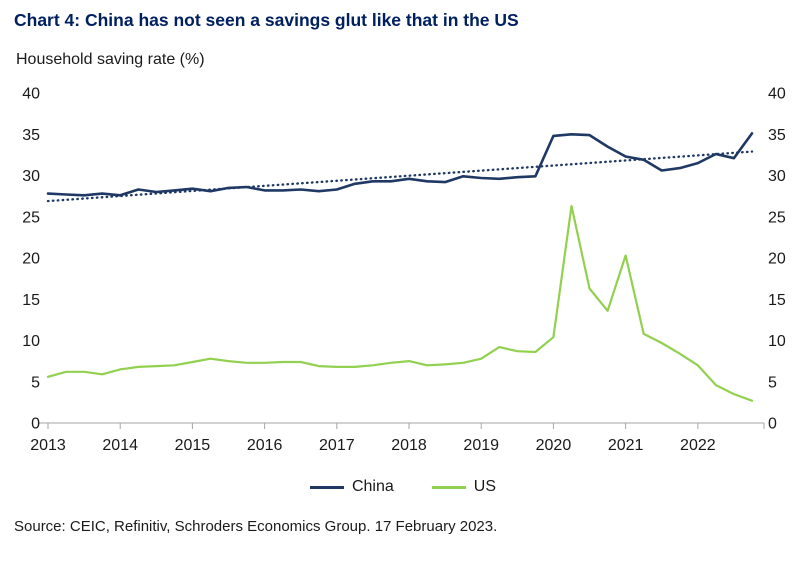 The image size is (800, 566). I want to click on legend-label-us: US, so click(485, 486).